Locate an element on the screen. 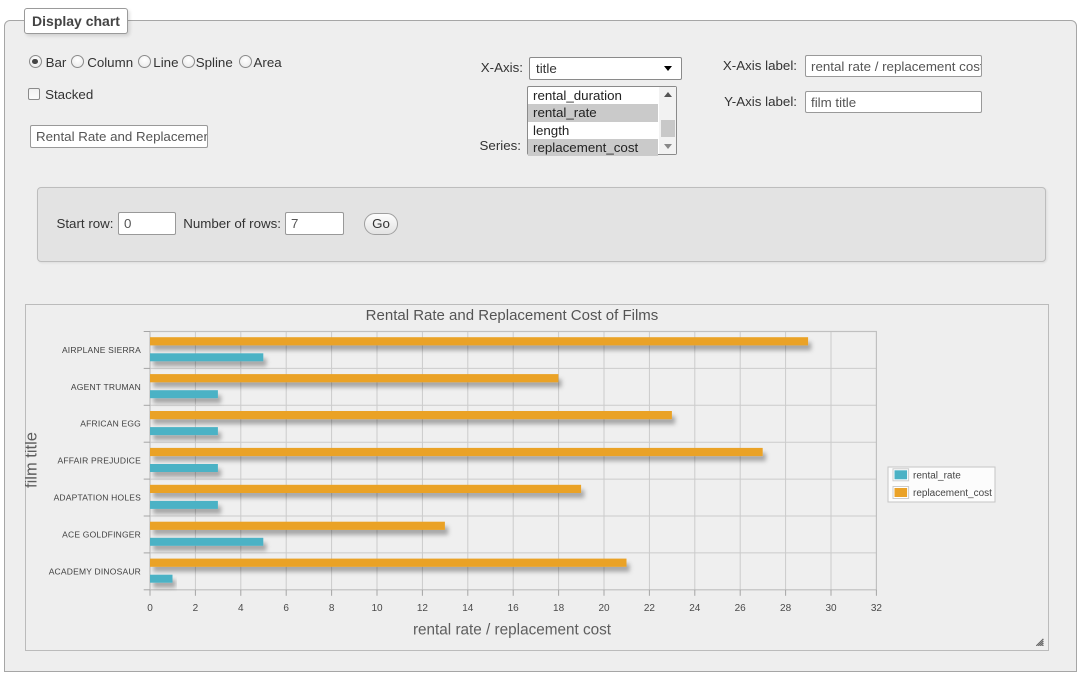 Image resolution: width=1081 pixels, height=681 pixels. svg-text: film title is located at coordinates (33, 460).